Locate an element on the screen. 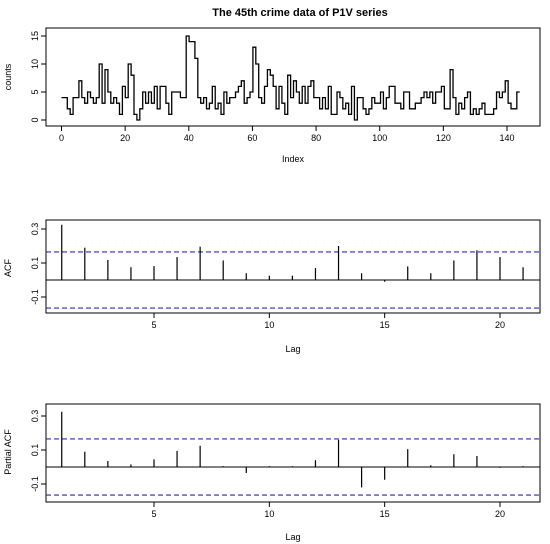  x-tick-label: 100 is located at coordinates (379, 138).